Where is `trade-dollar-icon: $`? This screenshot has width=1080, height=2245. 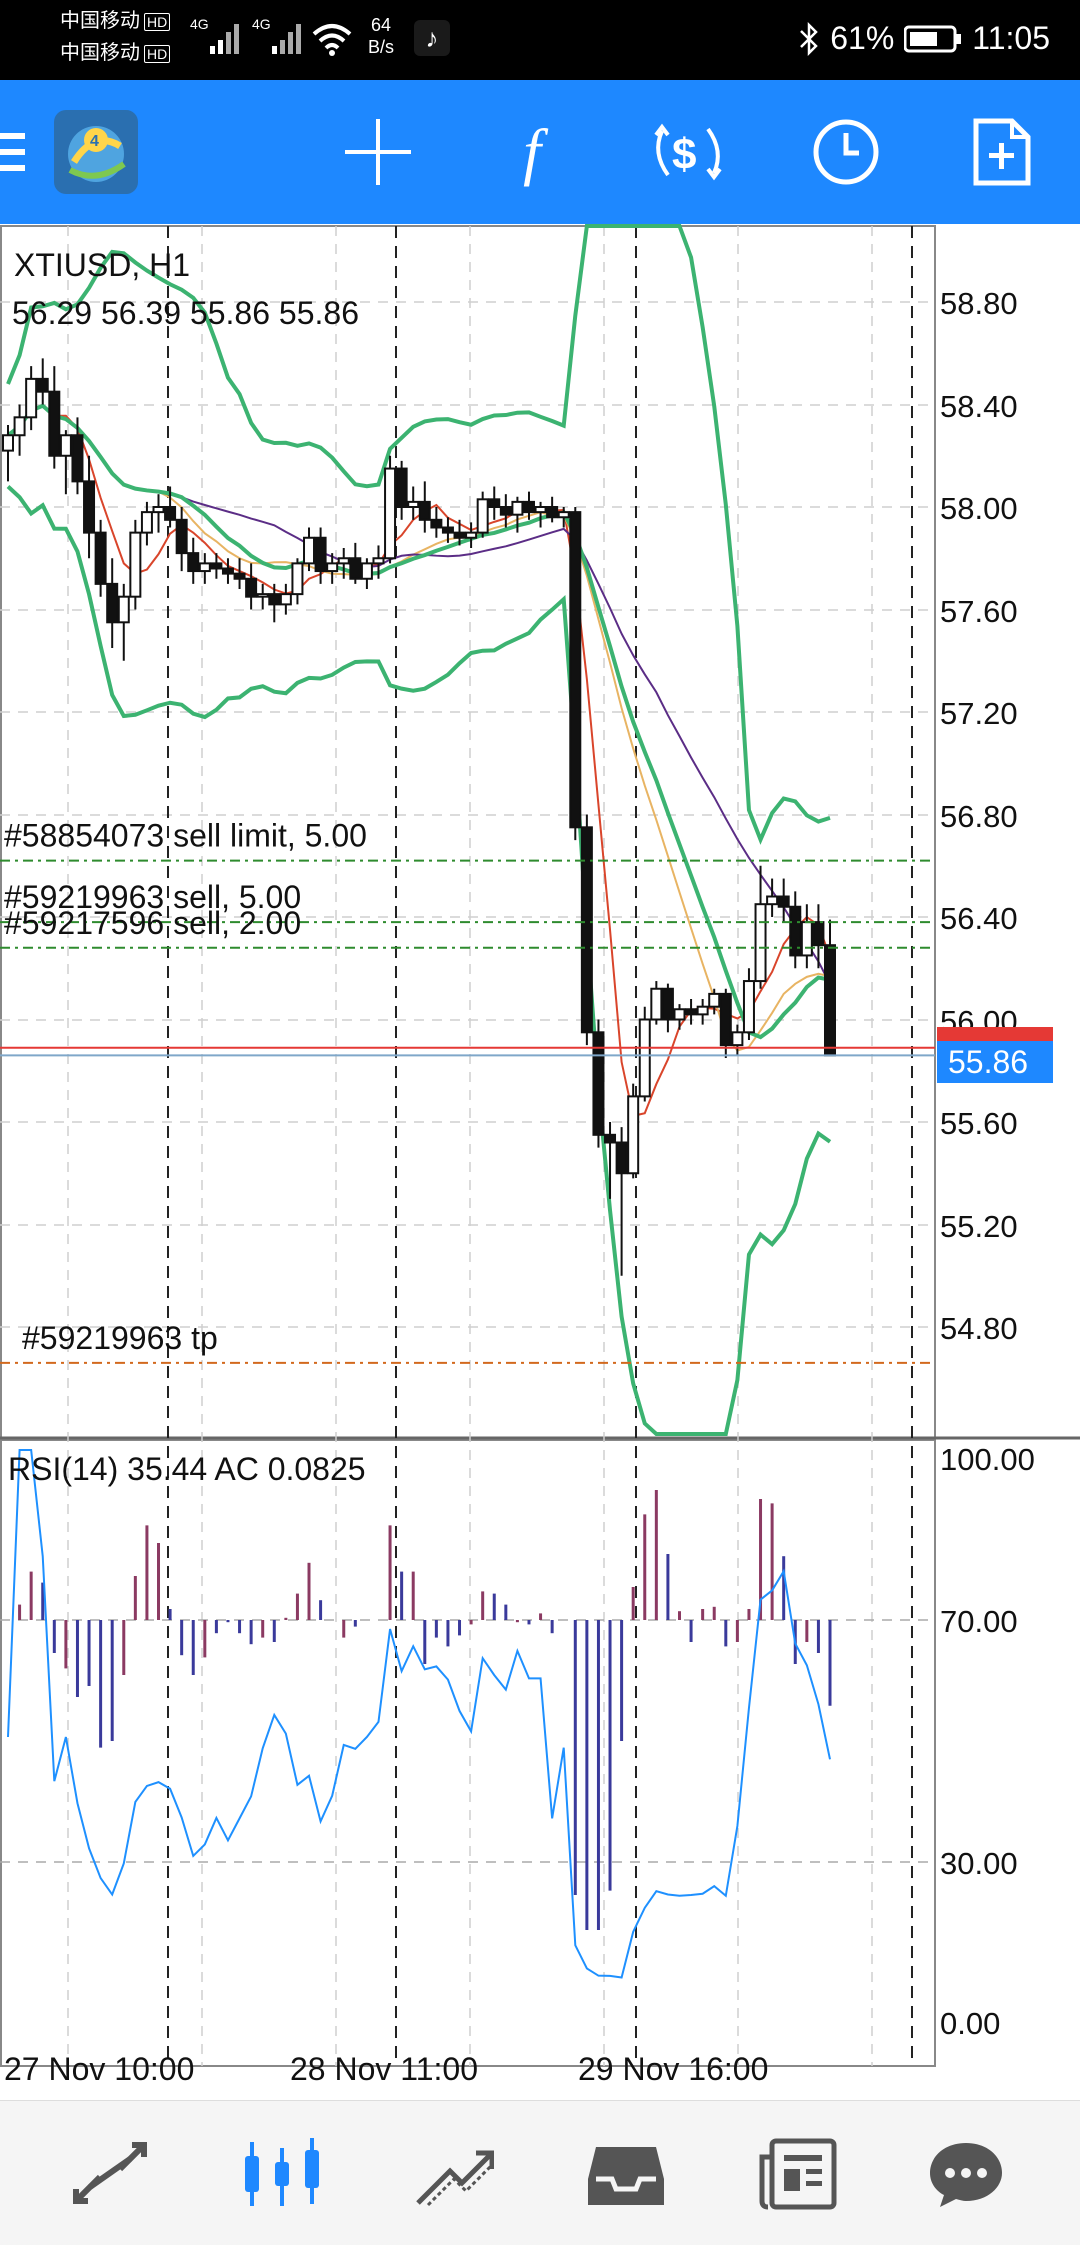 trade-dollar-icon: $ is located at coordinates (688, 152).